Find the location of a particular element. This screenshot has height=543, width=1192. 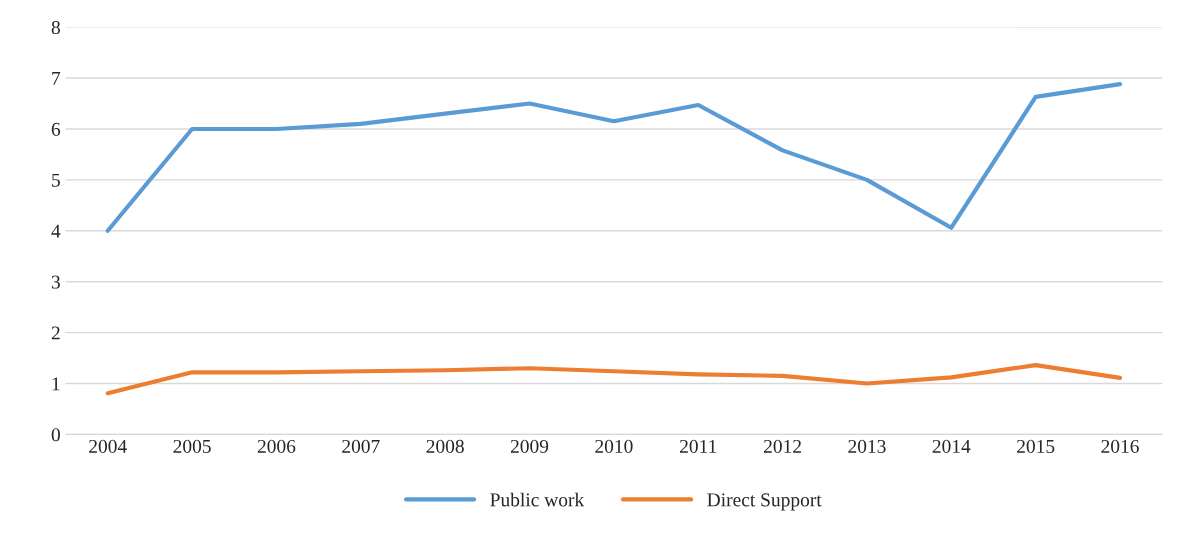

y-tick-label: 6 is located at coordinates (56, 129).